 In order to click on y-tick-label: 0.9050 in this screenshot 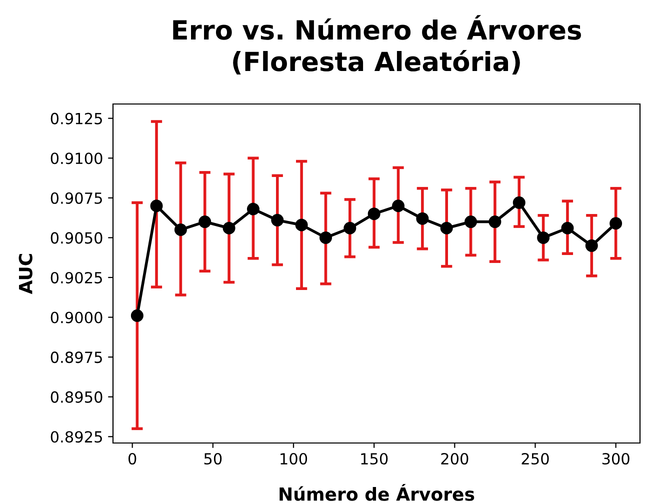, I will do `click(76, 238)`.